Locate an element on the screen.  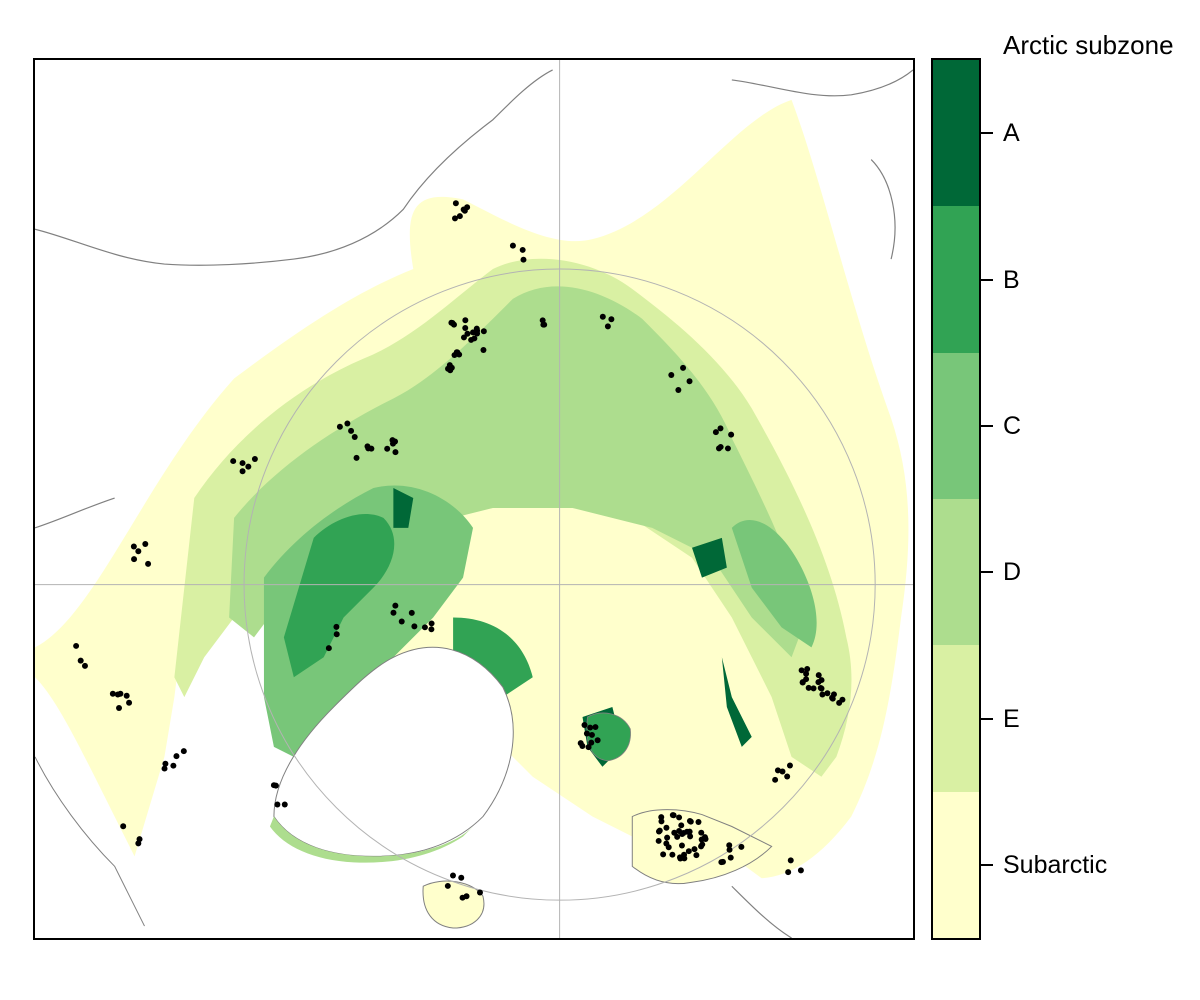
legend-color-bar is located at coordinates (956, 499).